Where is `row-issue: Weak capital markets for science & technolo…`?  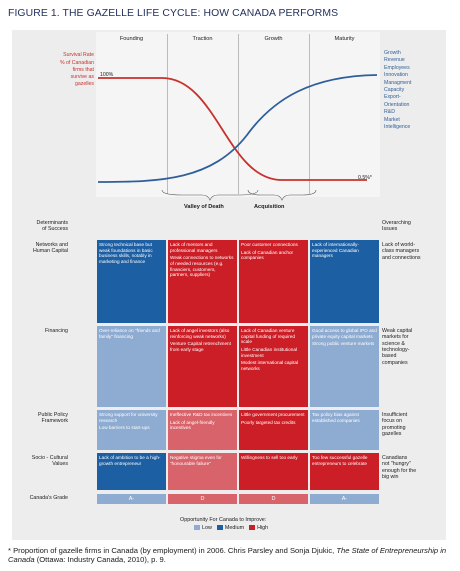
row-issue: Weak capital markets for science & technolo… is located at coordinates (412, 347).